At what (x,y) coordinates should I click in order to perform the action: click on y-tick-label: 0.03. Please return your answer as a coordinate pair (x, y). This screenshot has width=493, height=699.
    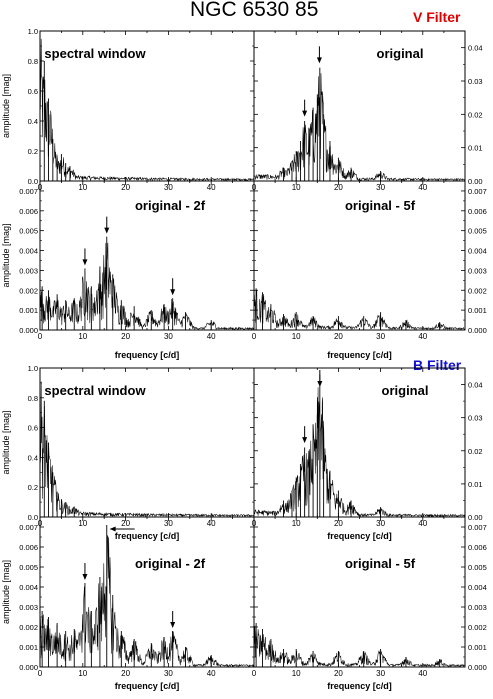
    Looking at the image, I should click on (475, 81).